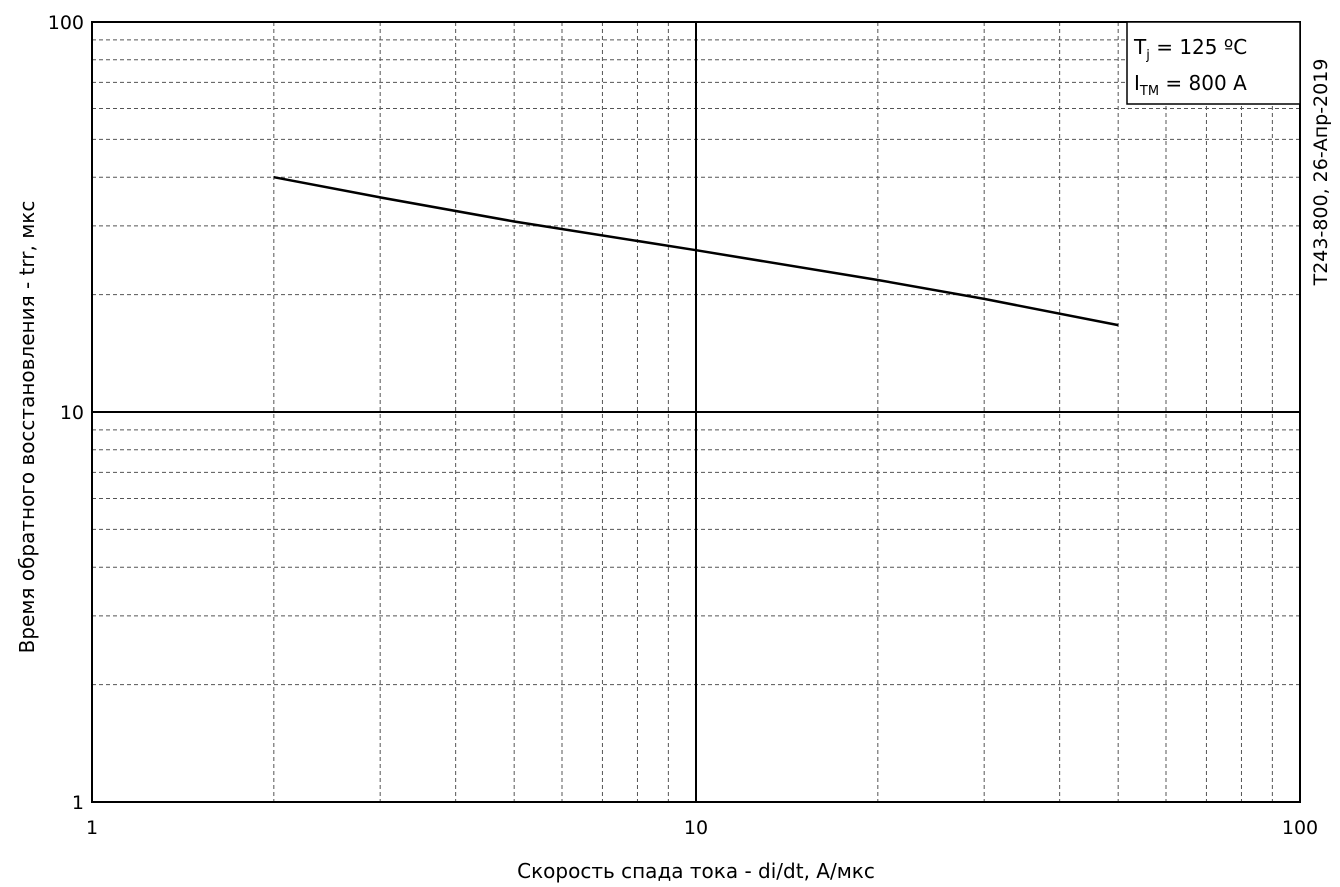 The width and height of the screenshot is (1340, 887). I want to click on x-axis-tick-labels: 1 10 100, so click(702, 828).